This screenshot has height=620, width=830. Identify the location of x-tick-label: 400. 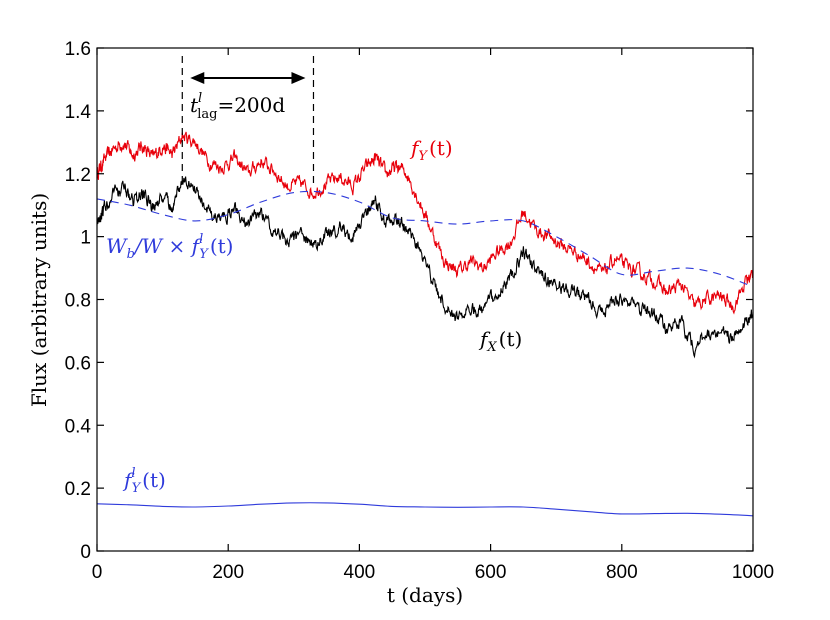
(360, 572).